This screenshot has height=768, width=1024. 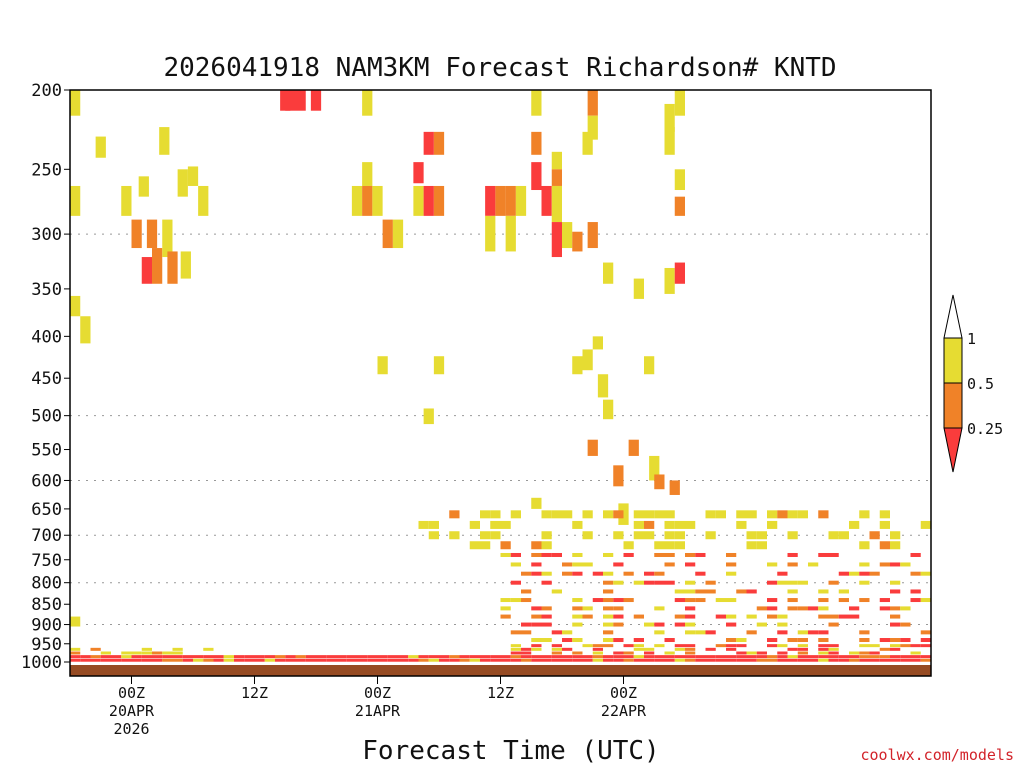 I want to click on y-tick-label-350: 350, so click(x=46, y=290).